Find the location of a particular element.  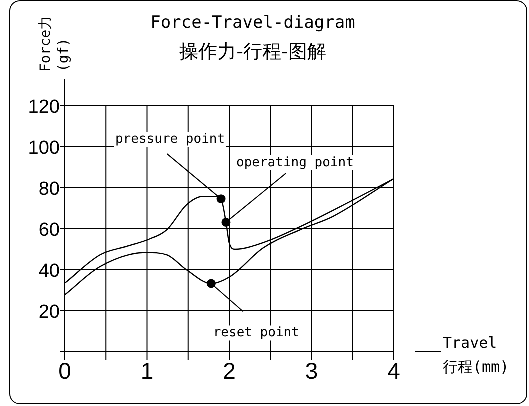

y-tick-label: 100 is located at coordinates (44, 148).